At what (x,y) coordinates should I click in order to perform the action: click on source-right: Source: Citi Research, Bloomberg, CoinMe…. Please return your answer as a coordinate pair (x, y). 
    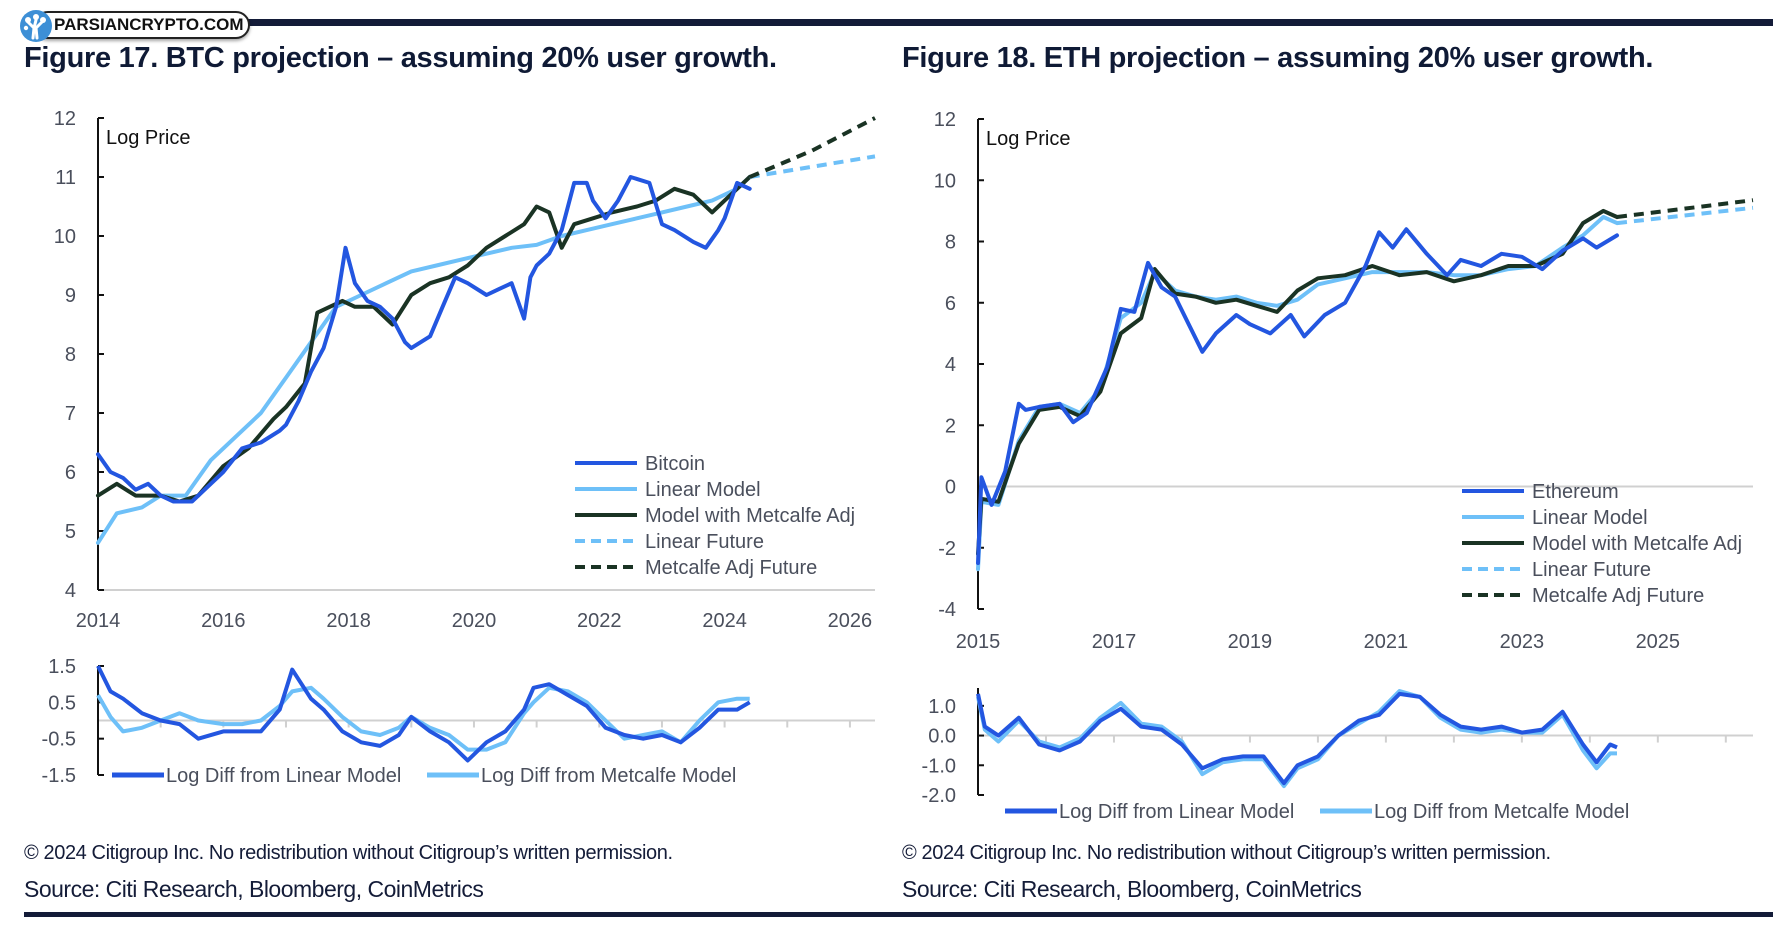
    Looking at the image, I should click on (1132, 889).